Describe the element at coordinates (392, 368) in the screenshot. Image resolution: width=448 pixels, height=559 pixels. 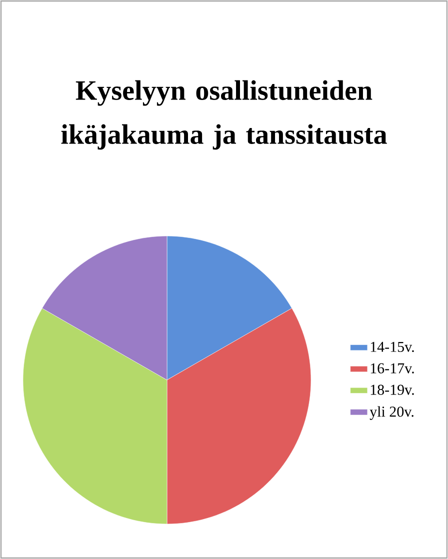
I see `legend-label: 16-17v.` at that location.